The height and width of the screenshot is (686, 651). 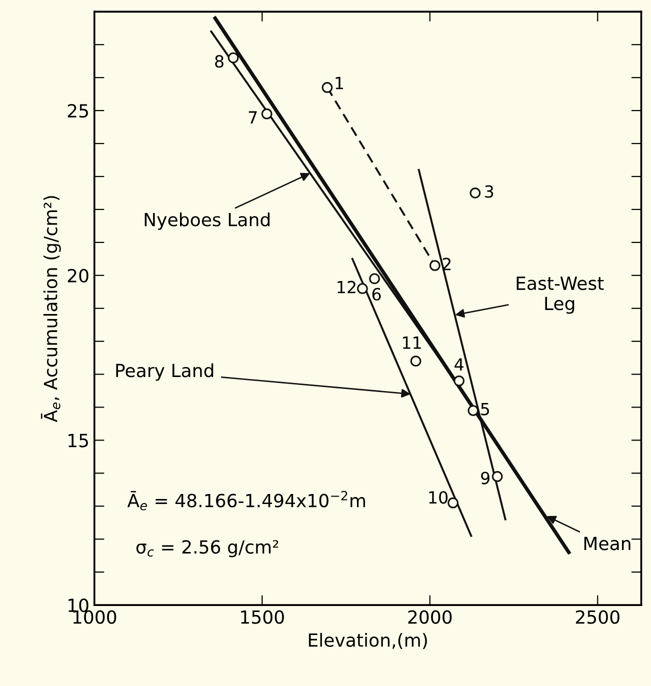 I want to click on annotation: 7, so click(x=252, y=117).